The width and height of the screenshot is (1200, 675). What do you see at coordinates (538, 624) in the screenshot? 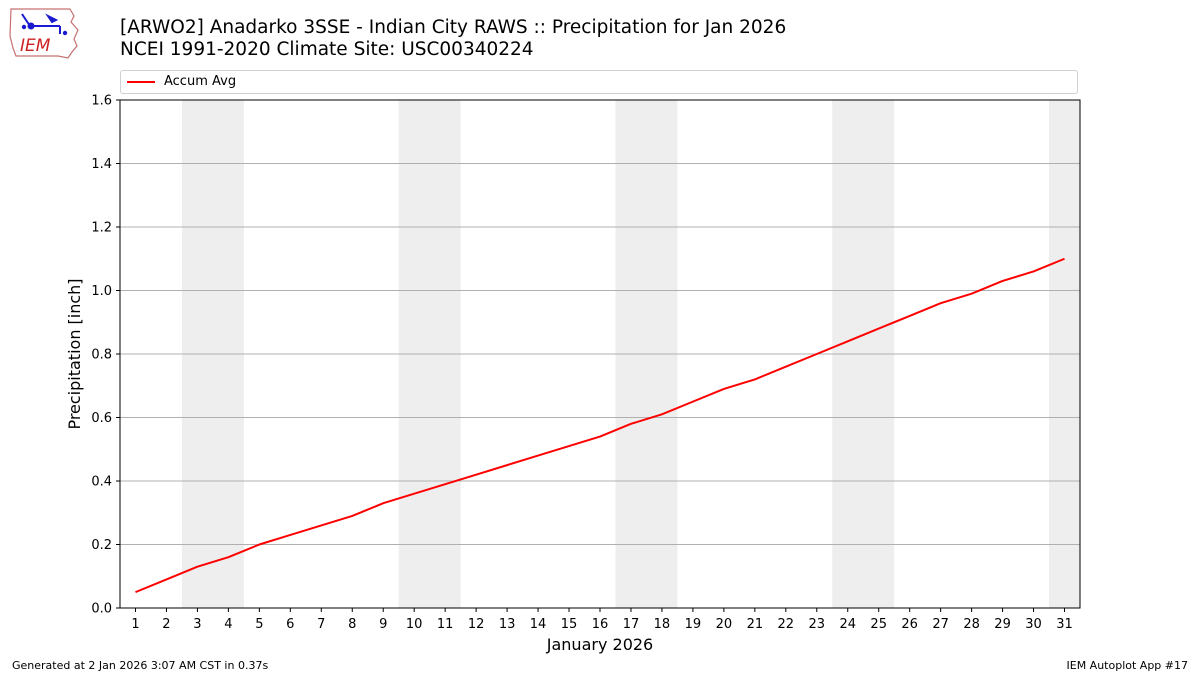
I see `x-tick-label-14: 14` at bounding box center [538, 624].